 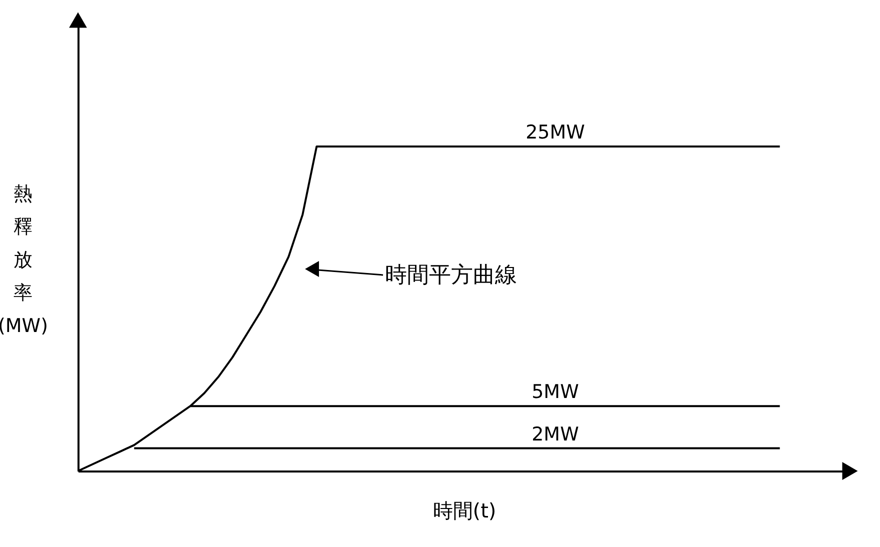 I want to click on annotation: 時間平方曲線, so click(x=451, y=275).